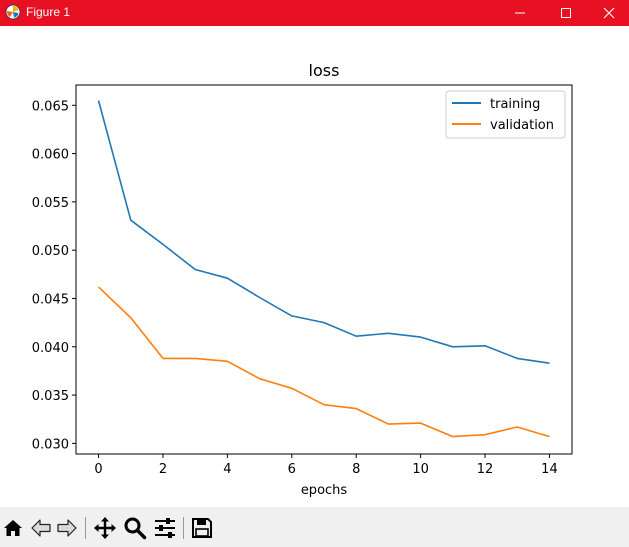  What do you see at coordinates (50, 444) in the screenshot?
I see `y-tick-label: 0.030` at bounding box center [50, 444].